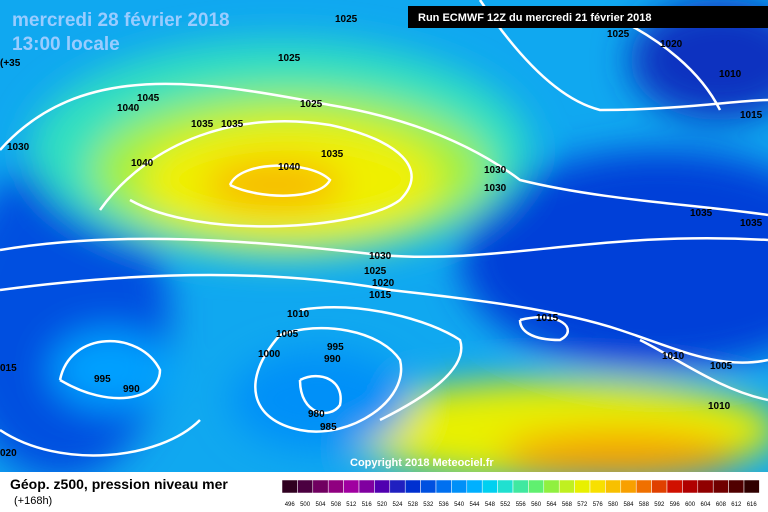 This screenshot has height=512, width=768. What do you see at coordinates (675, 505) in the screenshot?
I see `color-value: 596` at bounding box center [675, 505].